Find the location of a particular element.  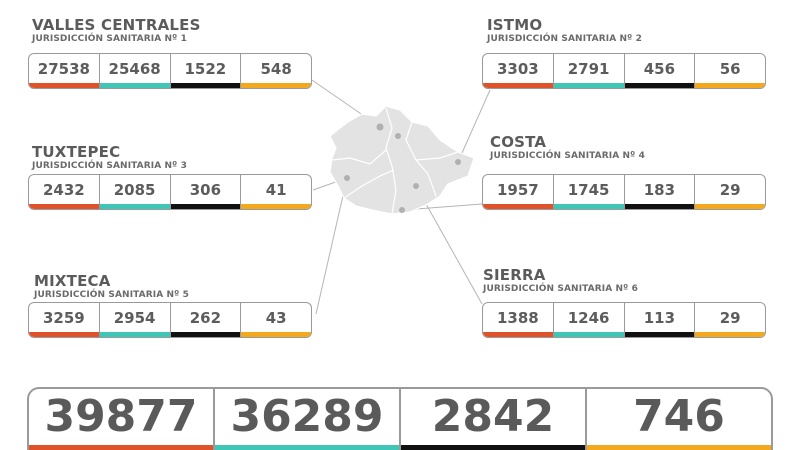

stat-value: 2085 is located at coordinates (134, 190).